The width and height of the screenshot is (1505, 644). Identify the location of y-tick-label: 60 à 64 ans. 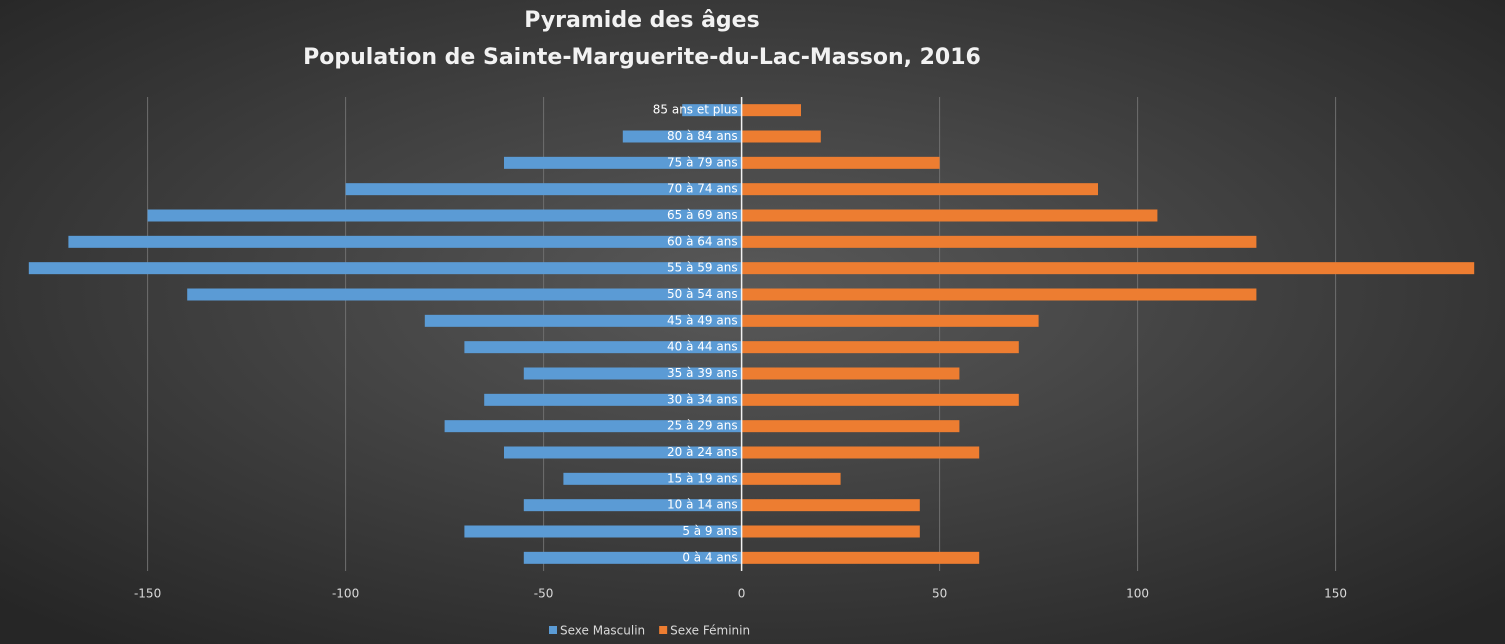
(702, 241).